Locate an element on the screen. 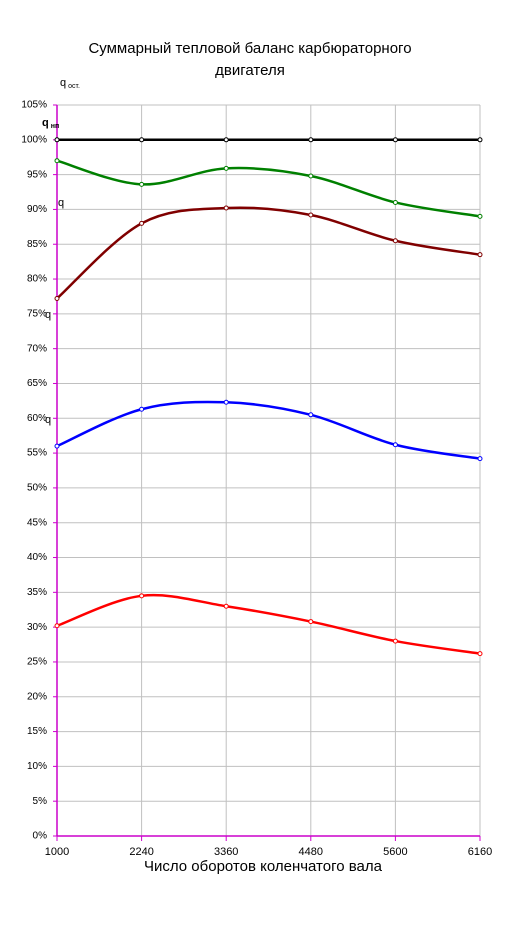  y-tick-label: 85% is located at coordinates (37, 244).